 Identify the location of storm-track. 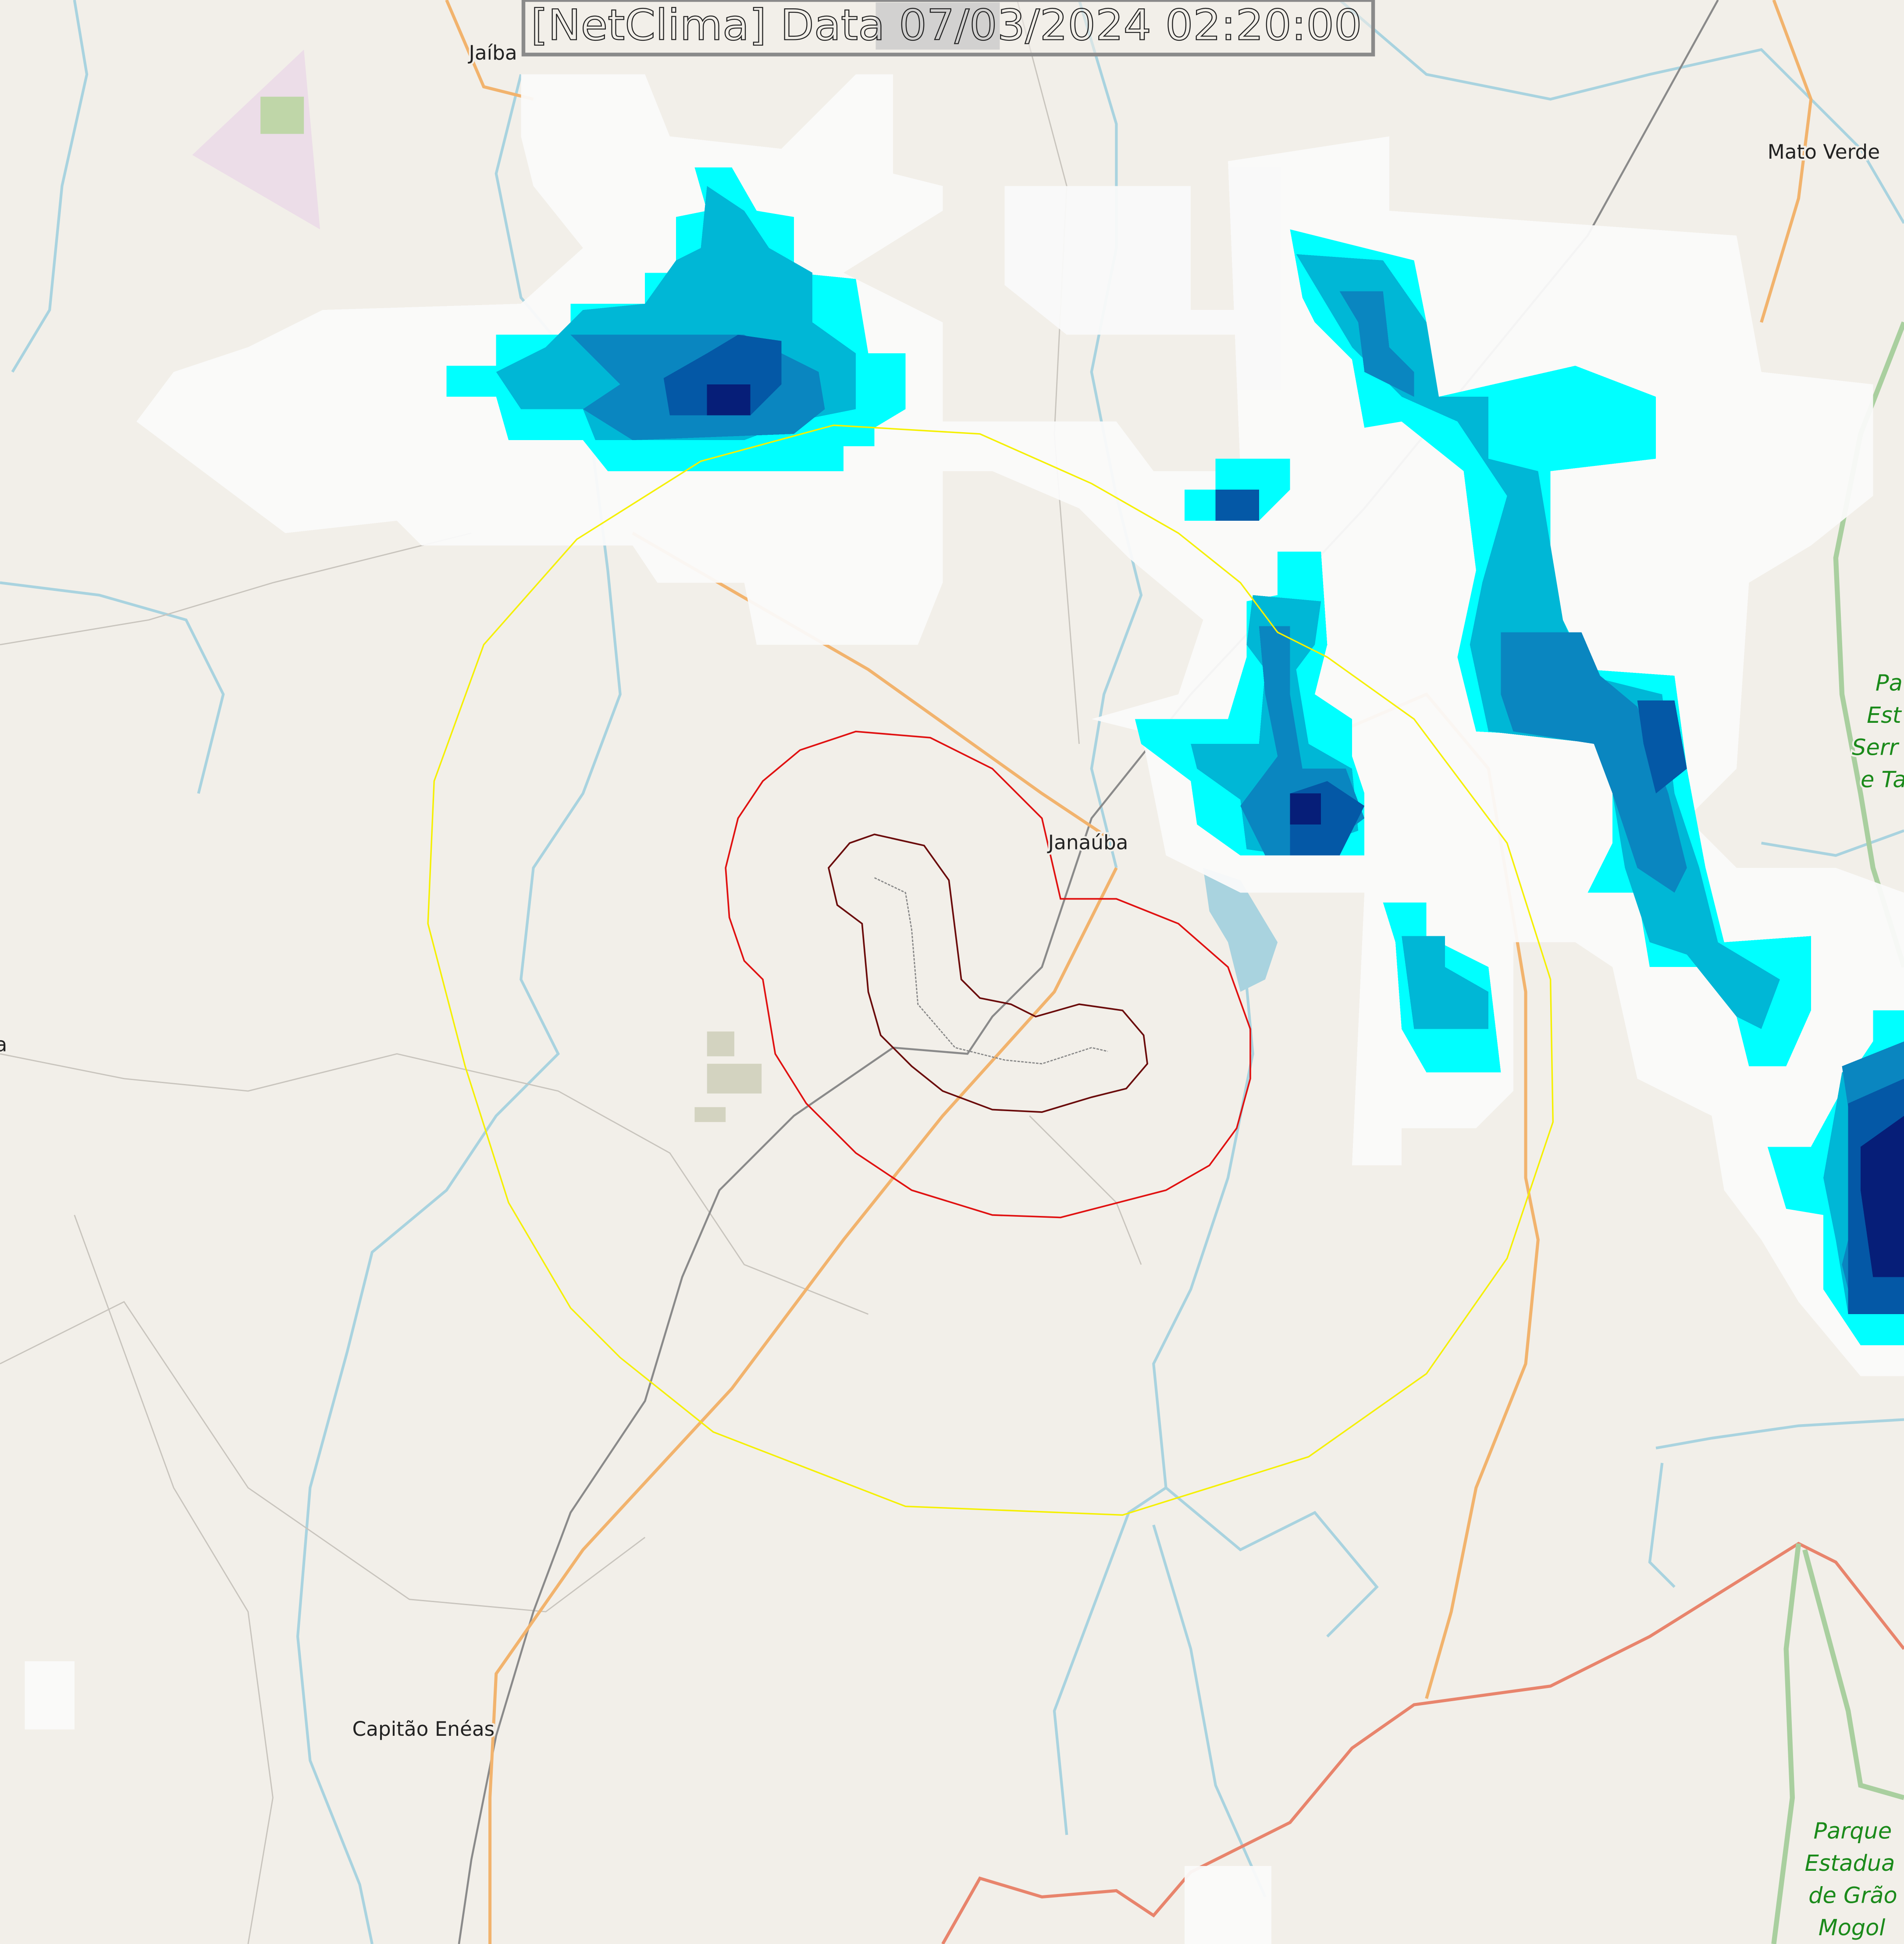
(991, 971).